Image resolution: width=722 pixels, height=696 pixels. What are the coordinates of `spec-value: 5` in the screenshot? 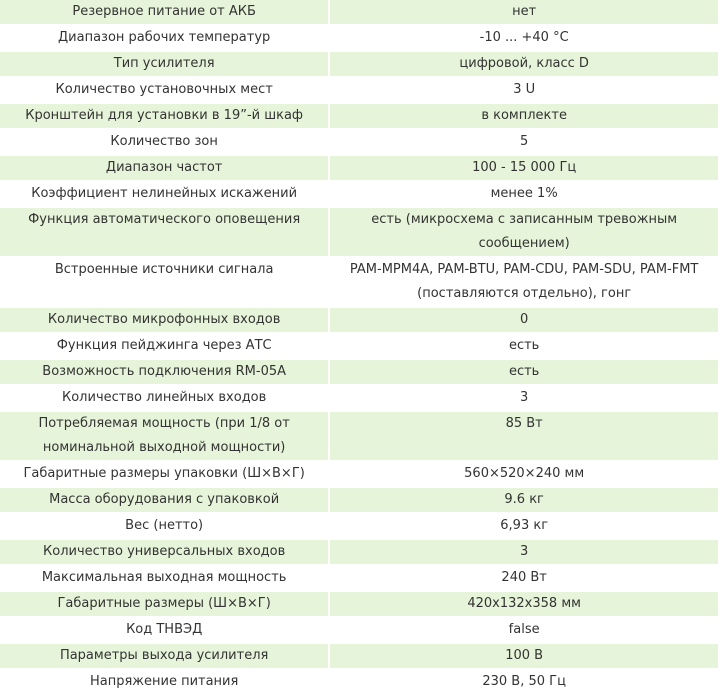 It's located at (524, 142).